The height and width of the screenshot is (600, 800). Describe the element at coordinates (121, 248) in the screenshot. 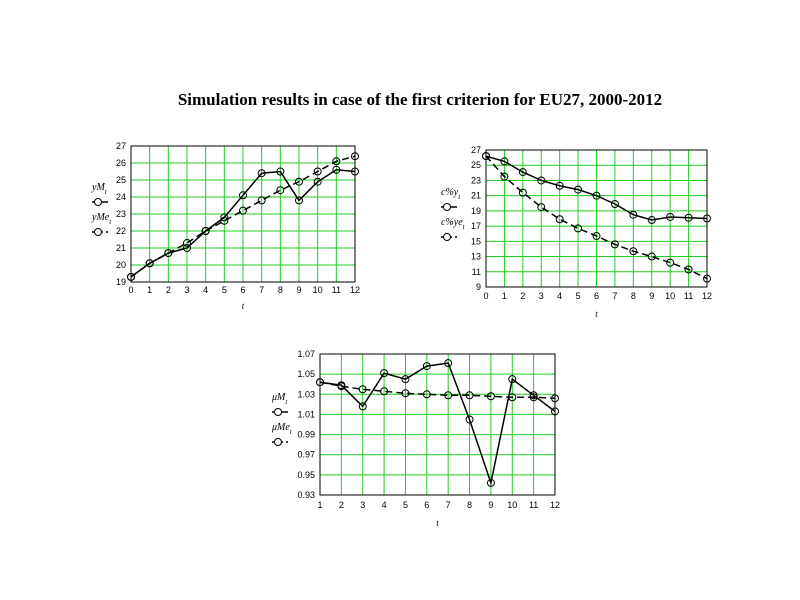

I see `y-tick-label: 21` at that location.